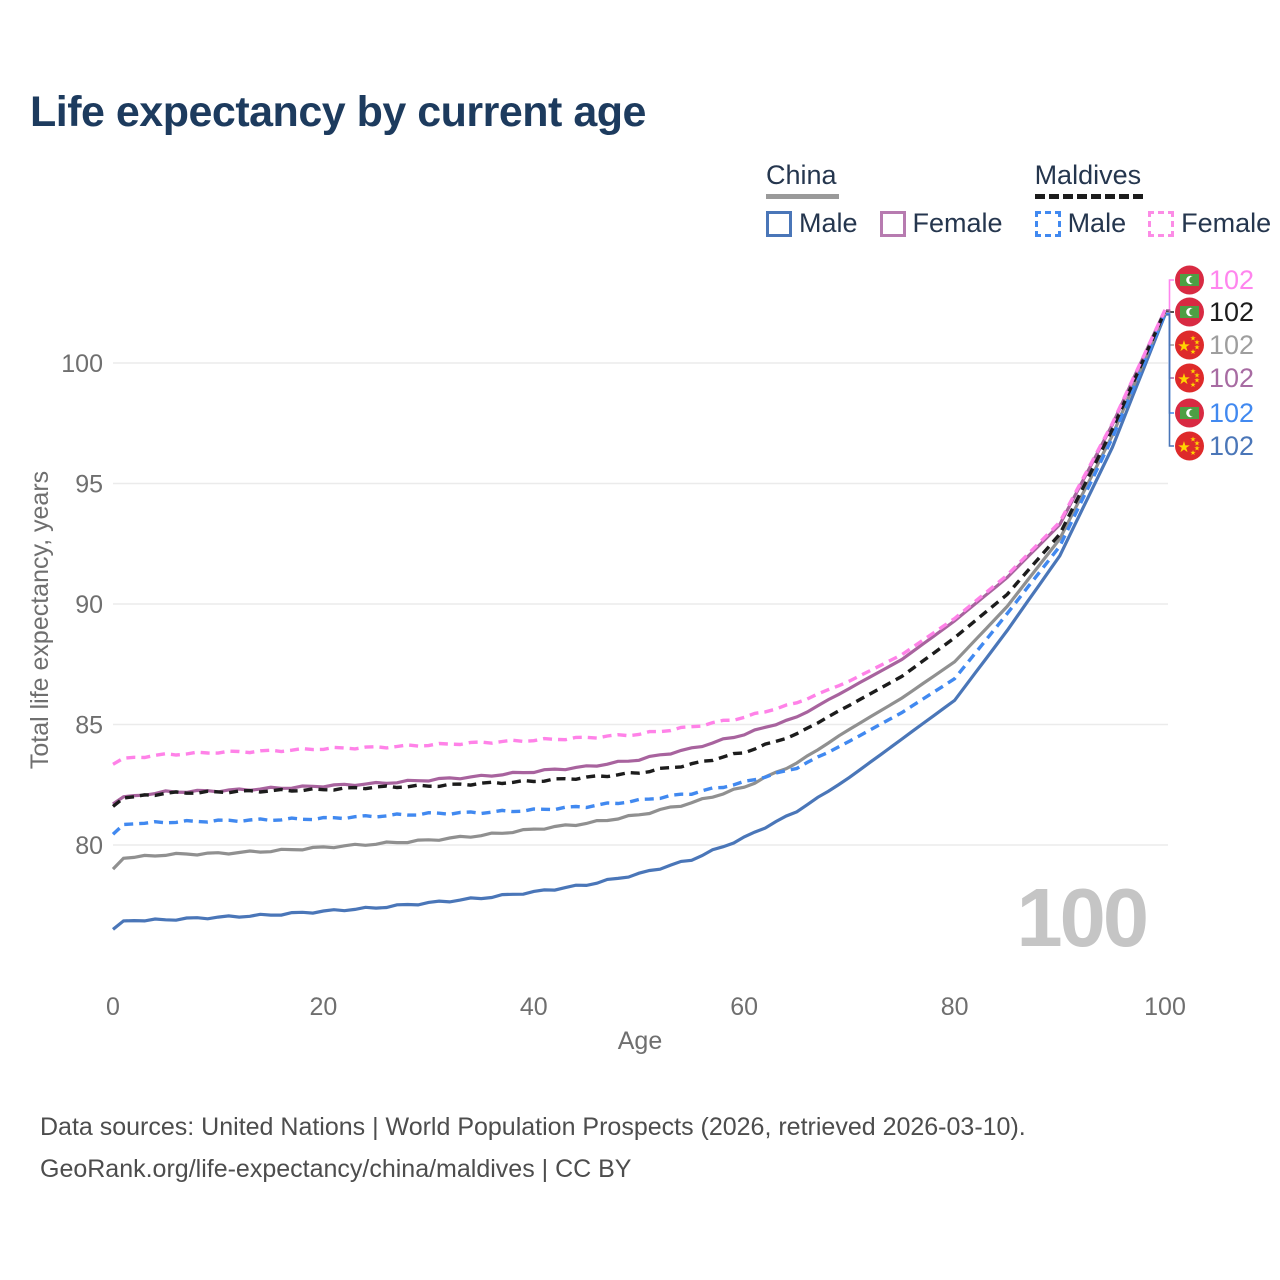 This screenshot has width=1280, height=1280. I want to click on legend-item-china-male: Male, so click(812, 223).